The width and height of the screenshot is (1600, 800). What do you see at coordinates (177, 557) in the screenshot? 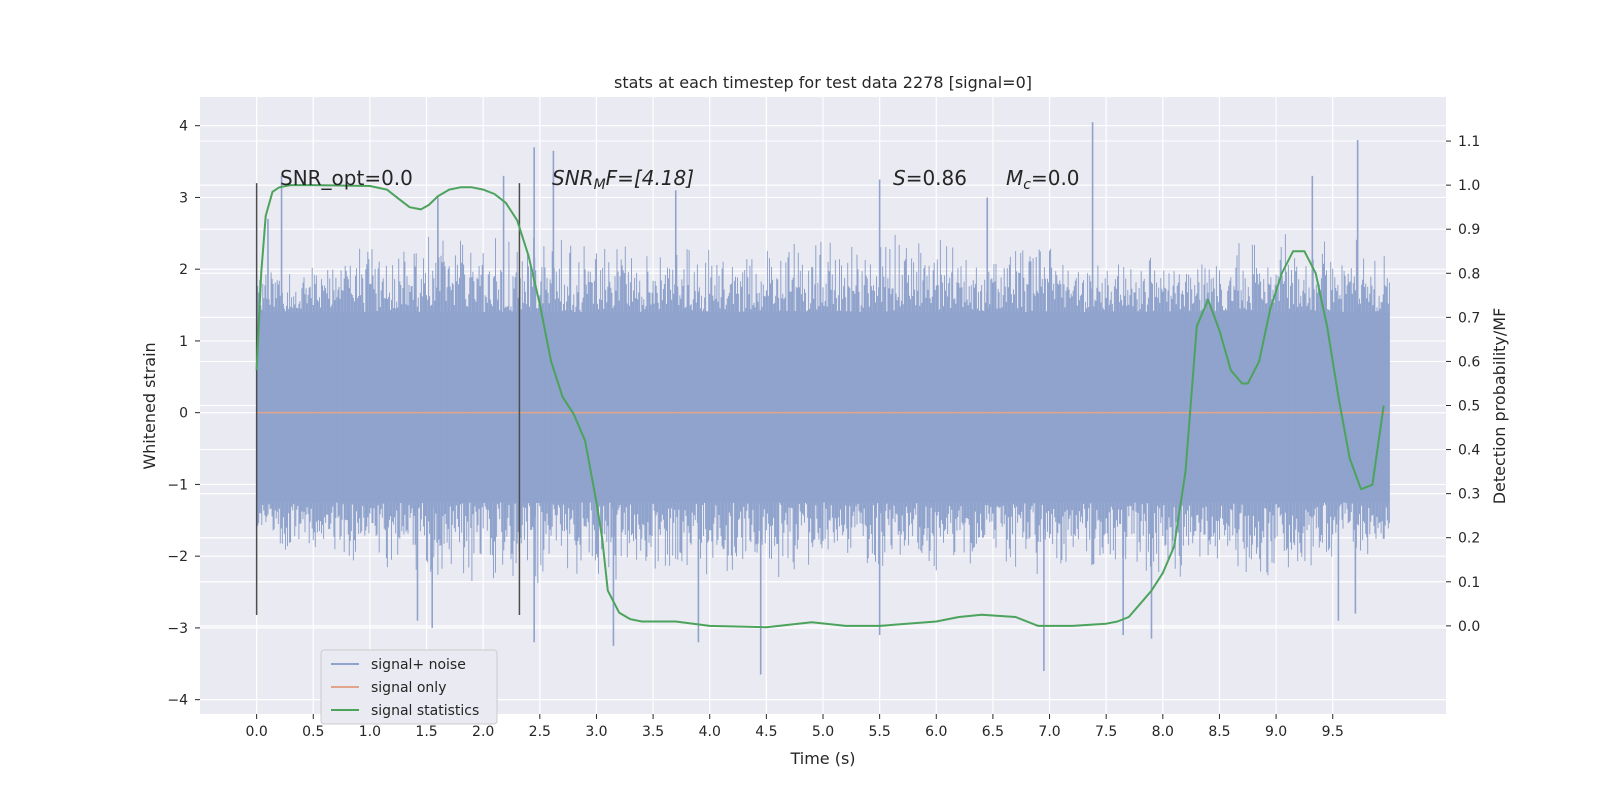
I see `y-tick-label: −2` at bounding box center [177, 557].